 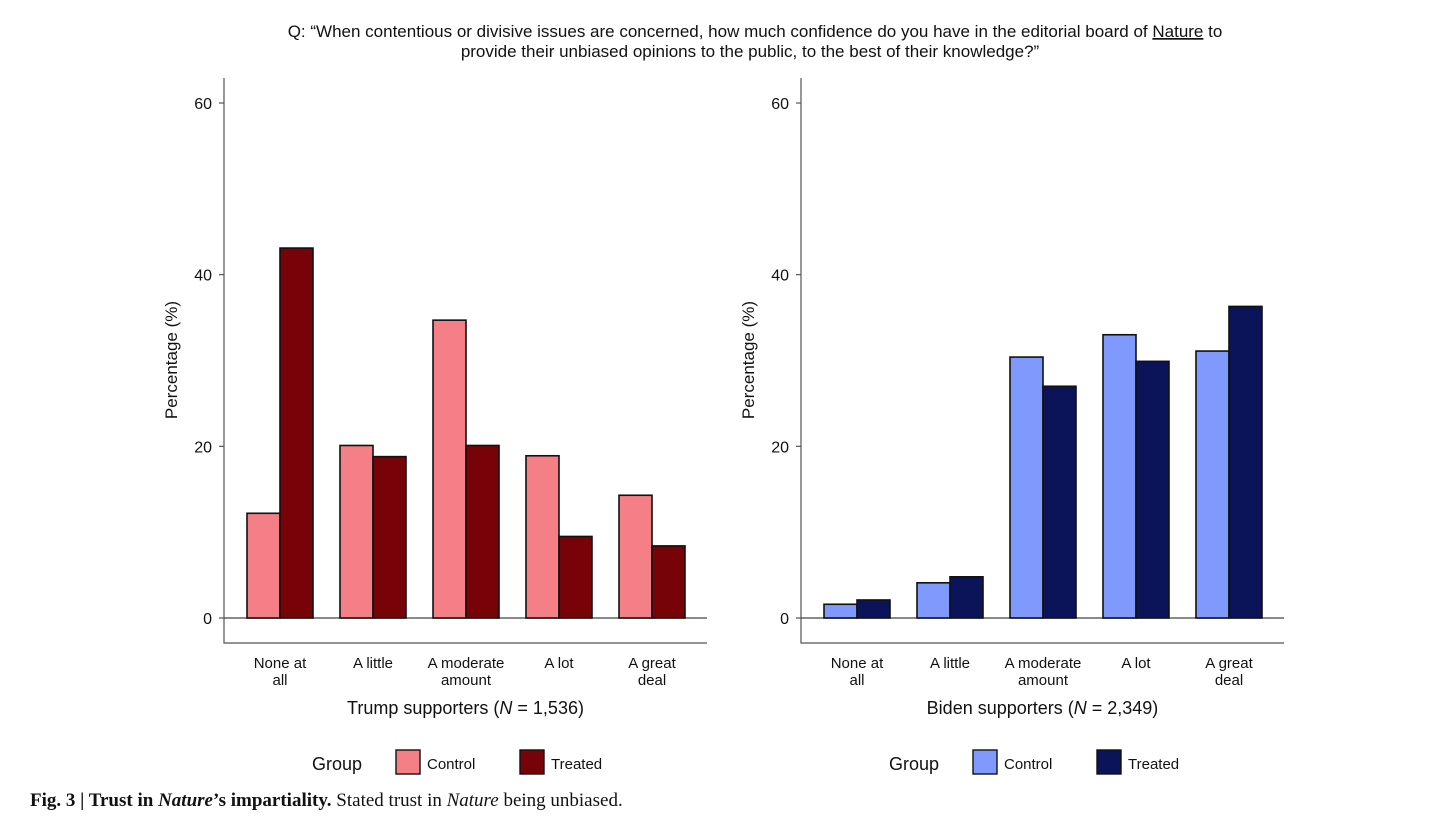 What do you see at coordinates (1177, 31) in the screenshot?
I see `question-emph: Nature` at bounding box center [1177, 31].